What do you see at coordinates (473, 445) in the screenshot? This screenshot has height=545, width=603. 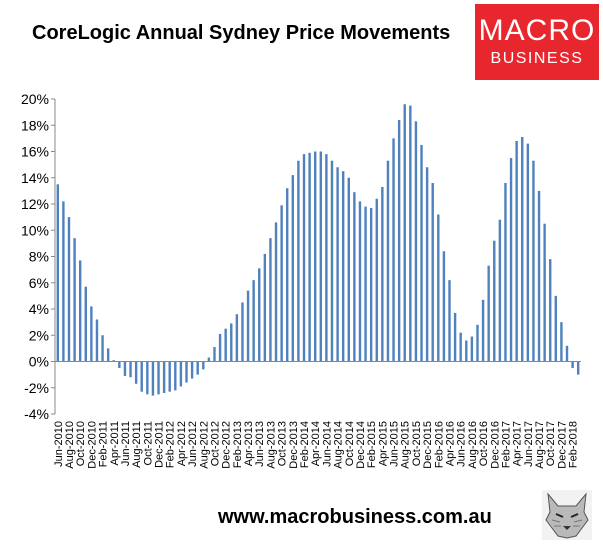 I see `x-tick-label: Aug-2016` at bounding box center [473, 445].